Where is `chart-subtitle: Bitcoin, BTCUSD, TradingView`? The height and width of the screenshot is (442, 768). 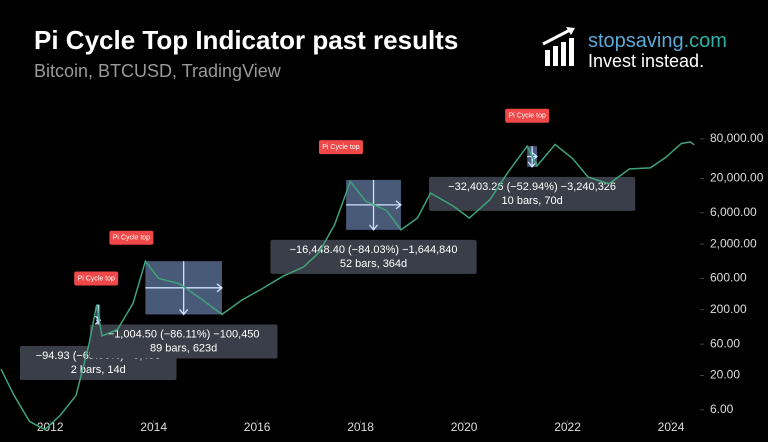
chart-subtitle: Bitcoin, BTCUSD, TradingView is located at coordinates (158, 71).